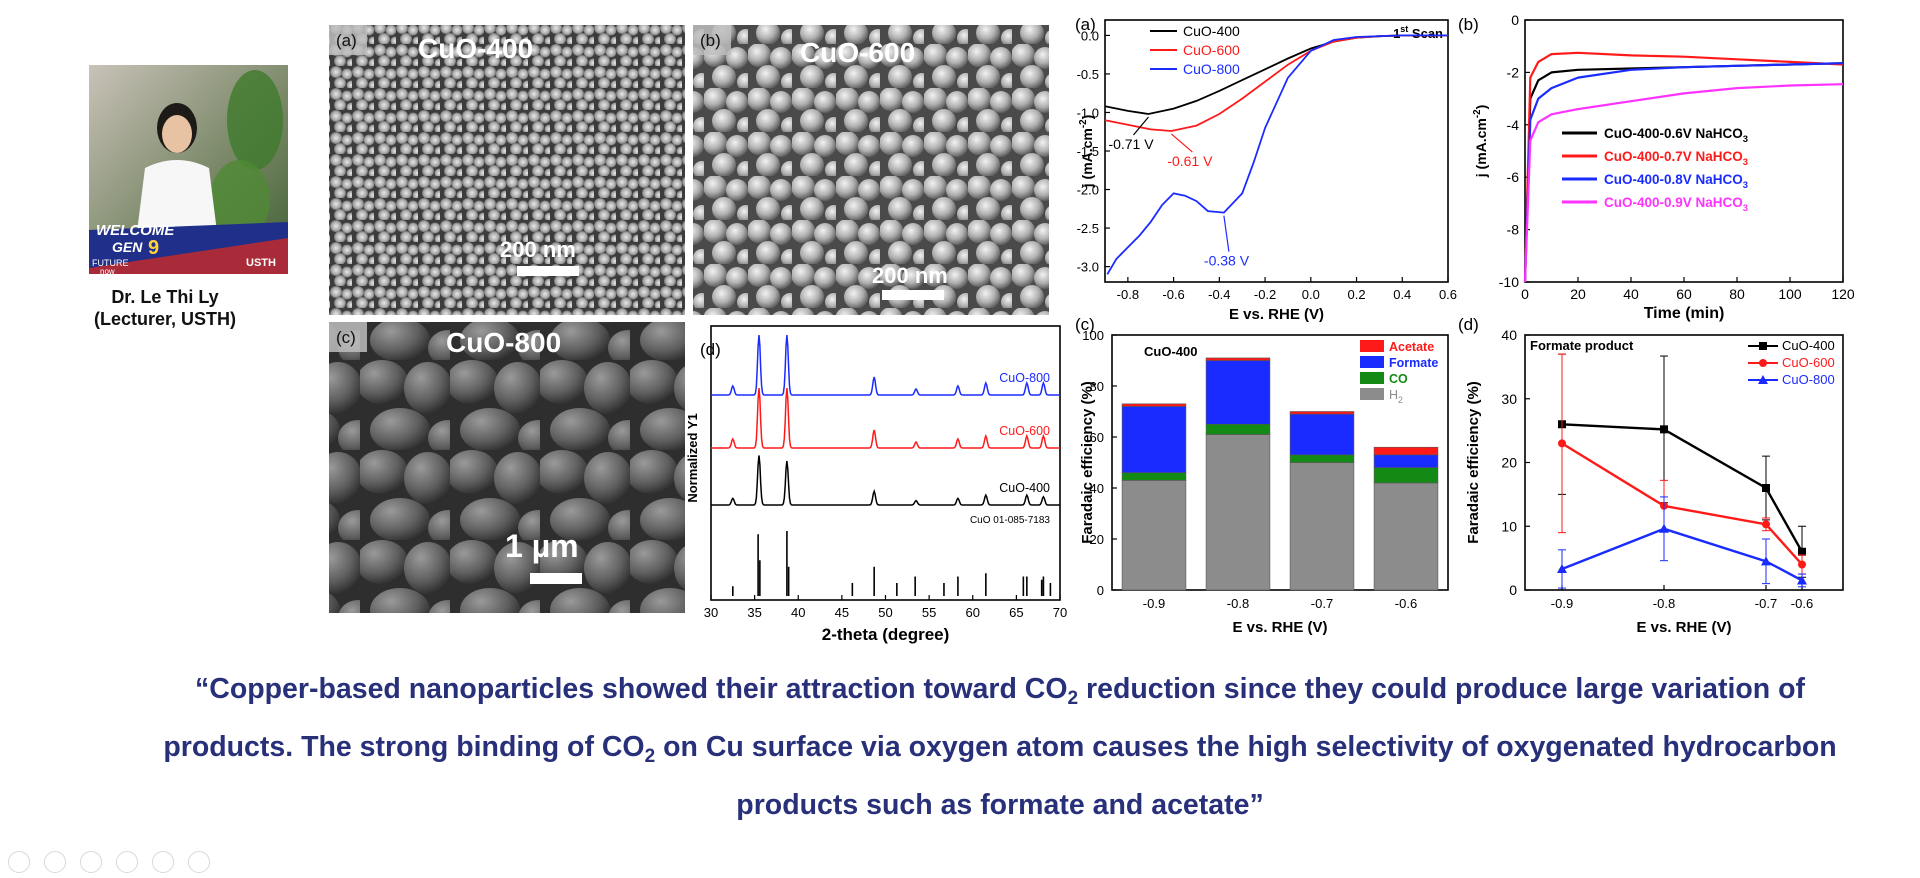 The image size is (1920, 878). What do you see at coordinates (538, 249) in the screenshot?
I see `sem-a-scale-text: 200 nm` at bounding box center [538, 249].